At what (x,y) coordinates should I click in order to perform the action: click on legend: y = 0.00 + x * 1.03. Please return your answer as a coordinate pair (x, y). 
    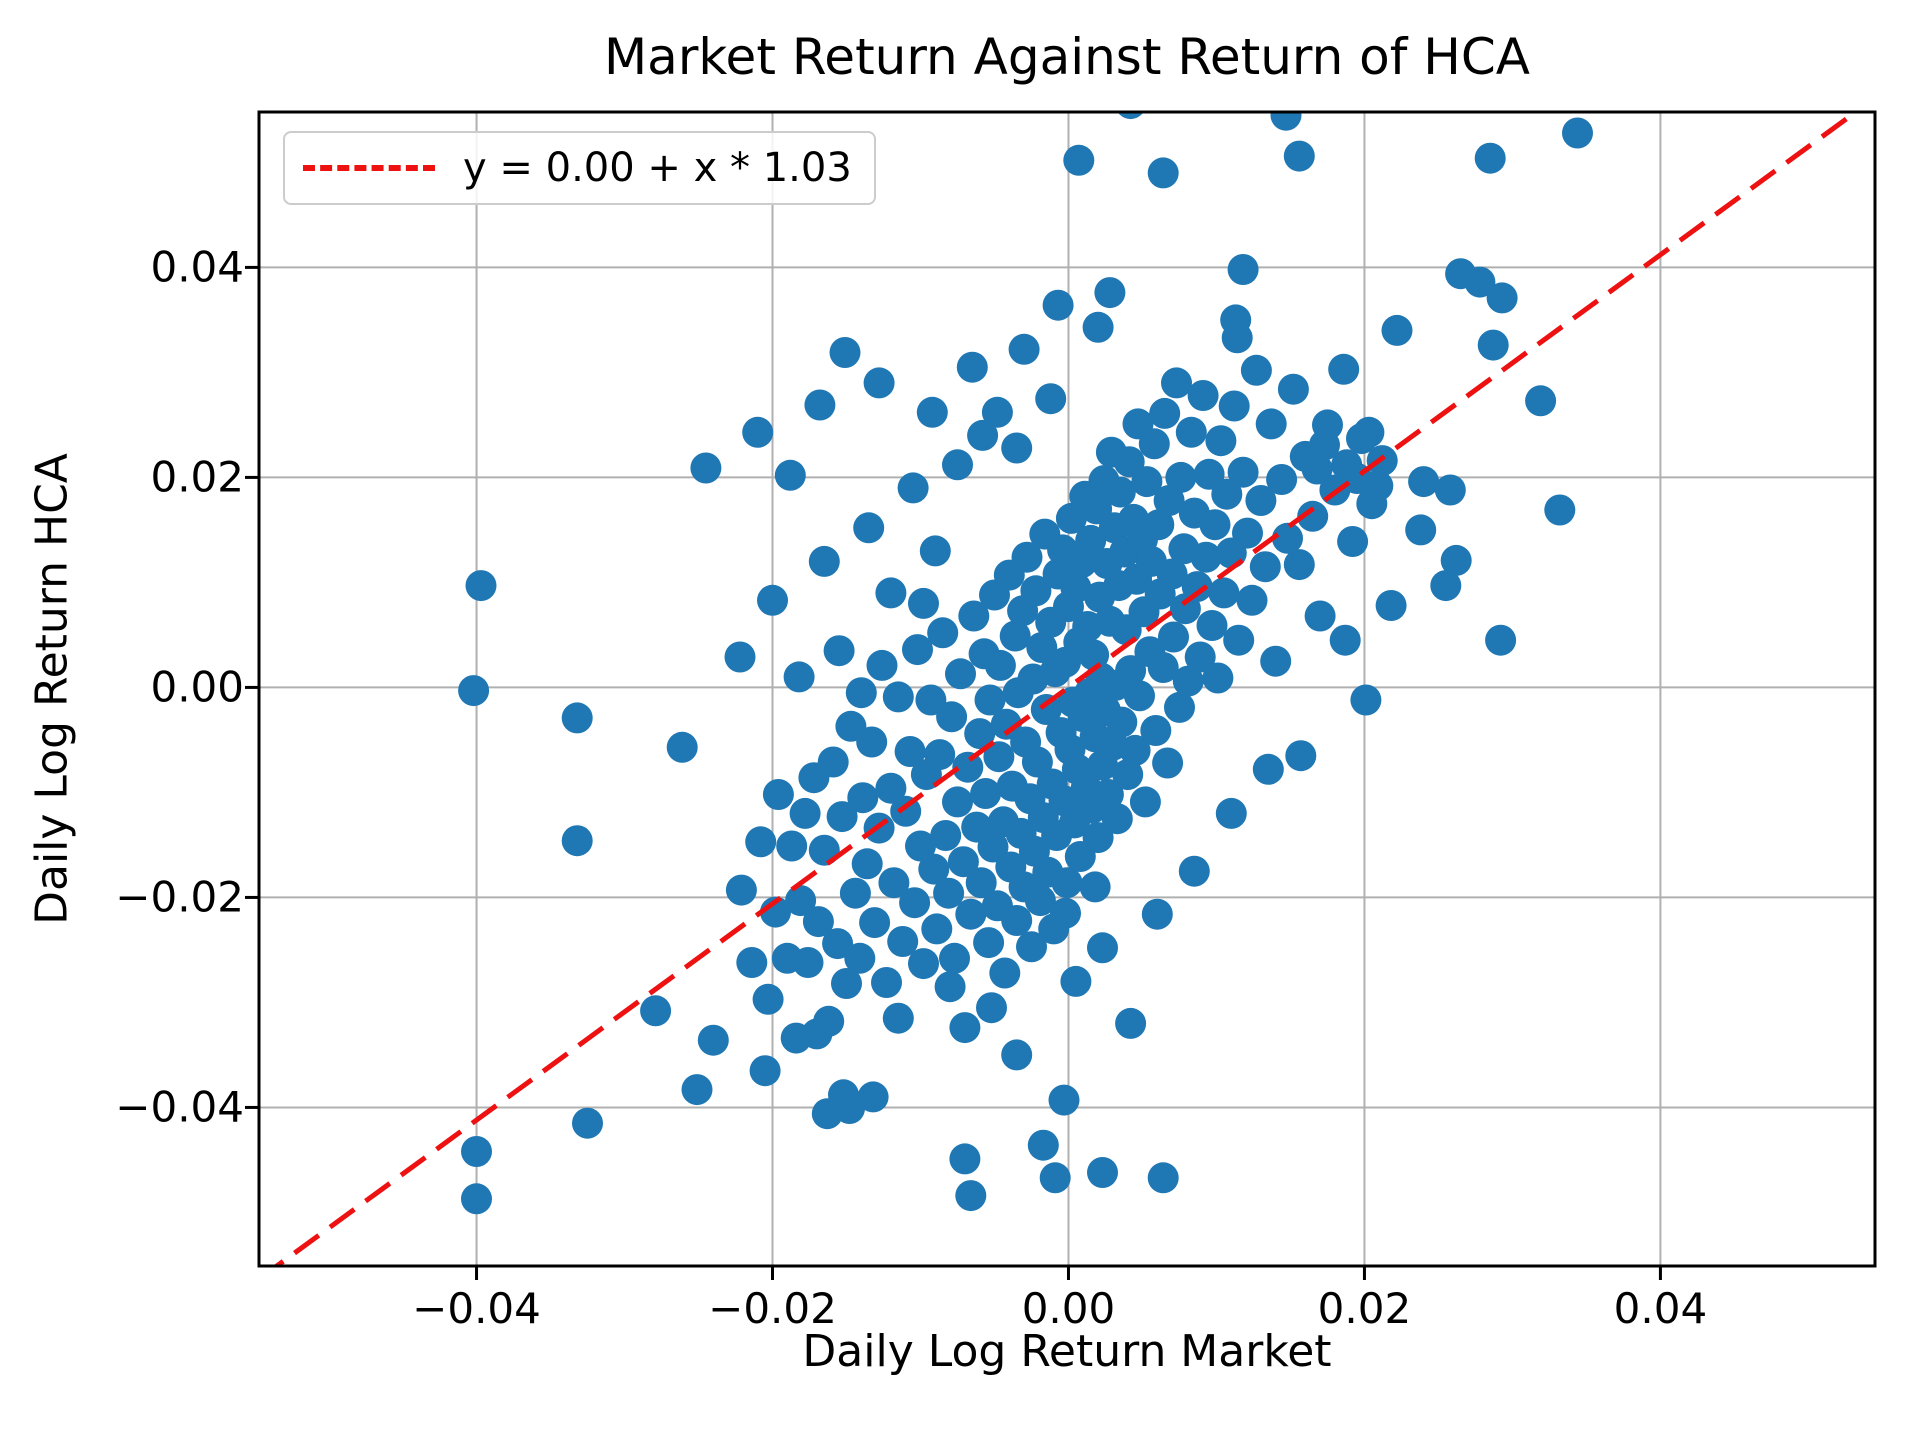
    Looking at the image, I should click on (579, 168).